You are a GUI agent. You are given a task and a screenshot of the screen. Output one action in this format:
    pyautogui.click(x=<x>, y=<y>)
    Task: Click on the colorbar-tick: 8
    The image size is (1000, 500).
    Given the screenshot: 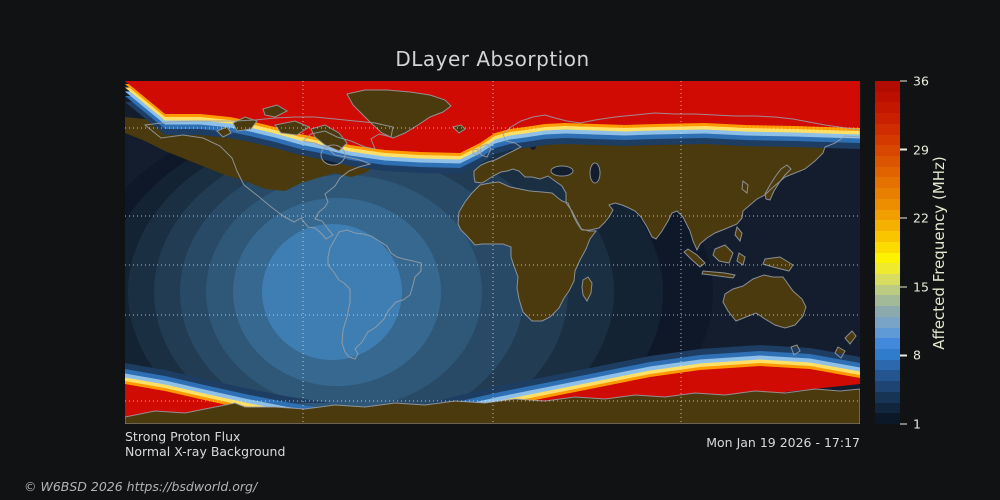 What is the action you would take?
    pyautogui.click(x=910, y=355)
    